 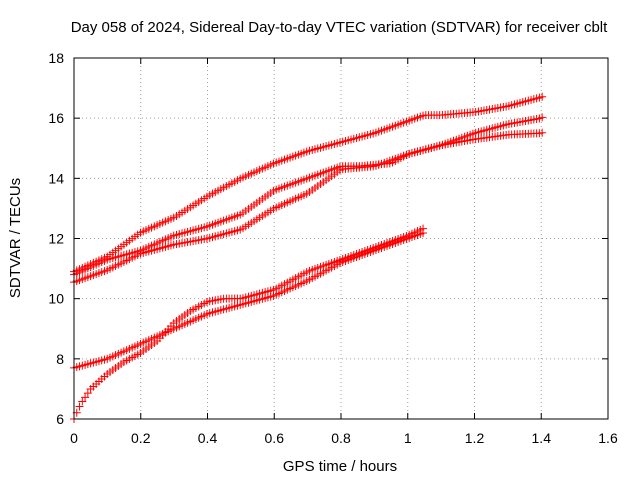 I want to click on x-tick-label: 0, so click(x=74, y=438).